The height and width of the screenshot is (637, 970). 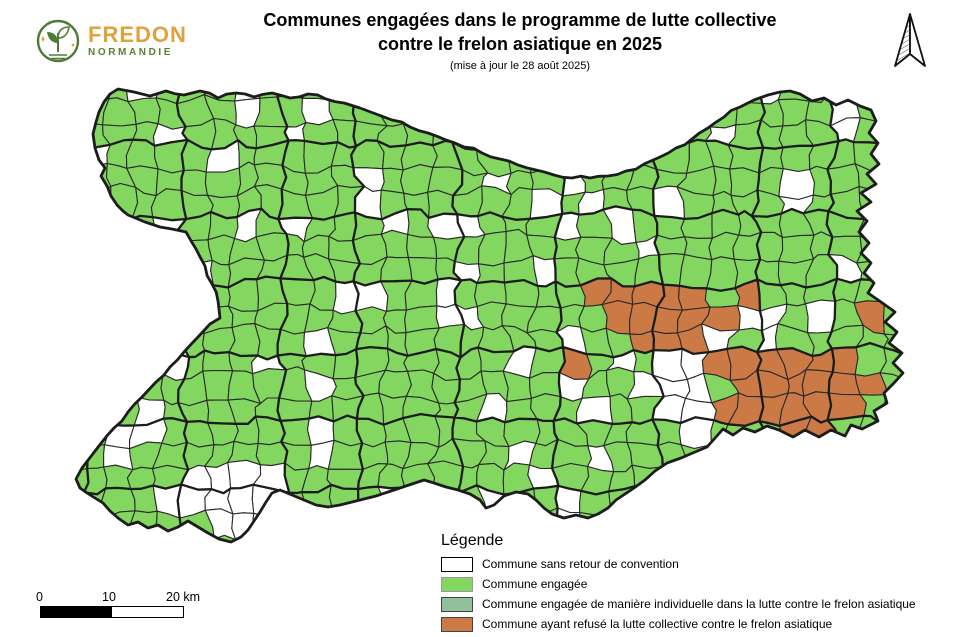 I want to click on logo-mark-icon, so click(x=58, y=41).